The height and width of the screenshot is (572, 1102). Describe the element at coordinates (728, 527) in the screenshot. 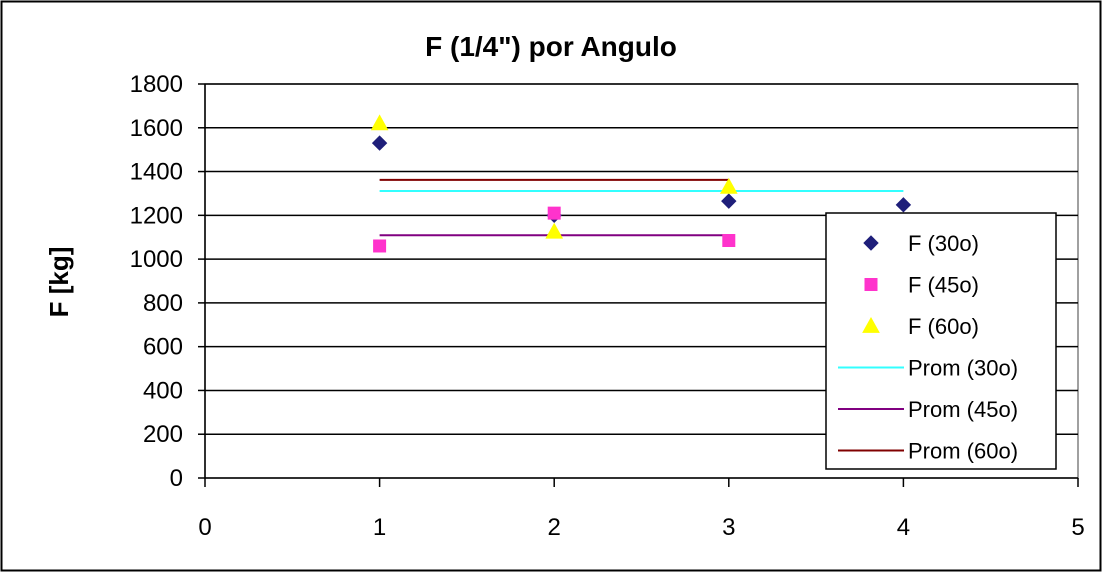

I see `x-tick-label-3: 3` at that location.